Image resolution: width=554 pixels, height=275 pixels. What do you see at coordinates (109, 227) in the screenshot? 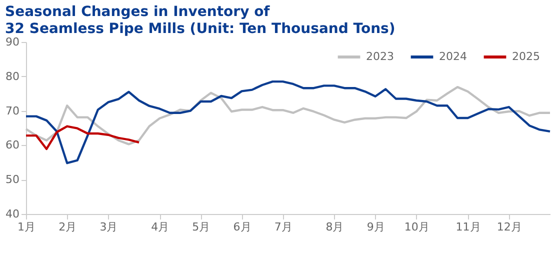
I see `x-tick-label: 3月` at bounding box center [109, 227].